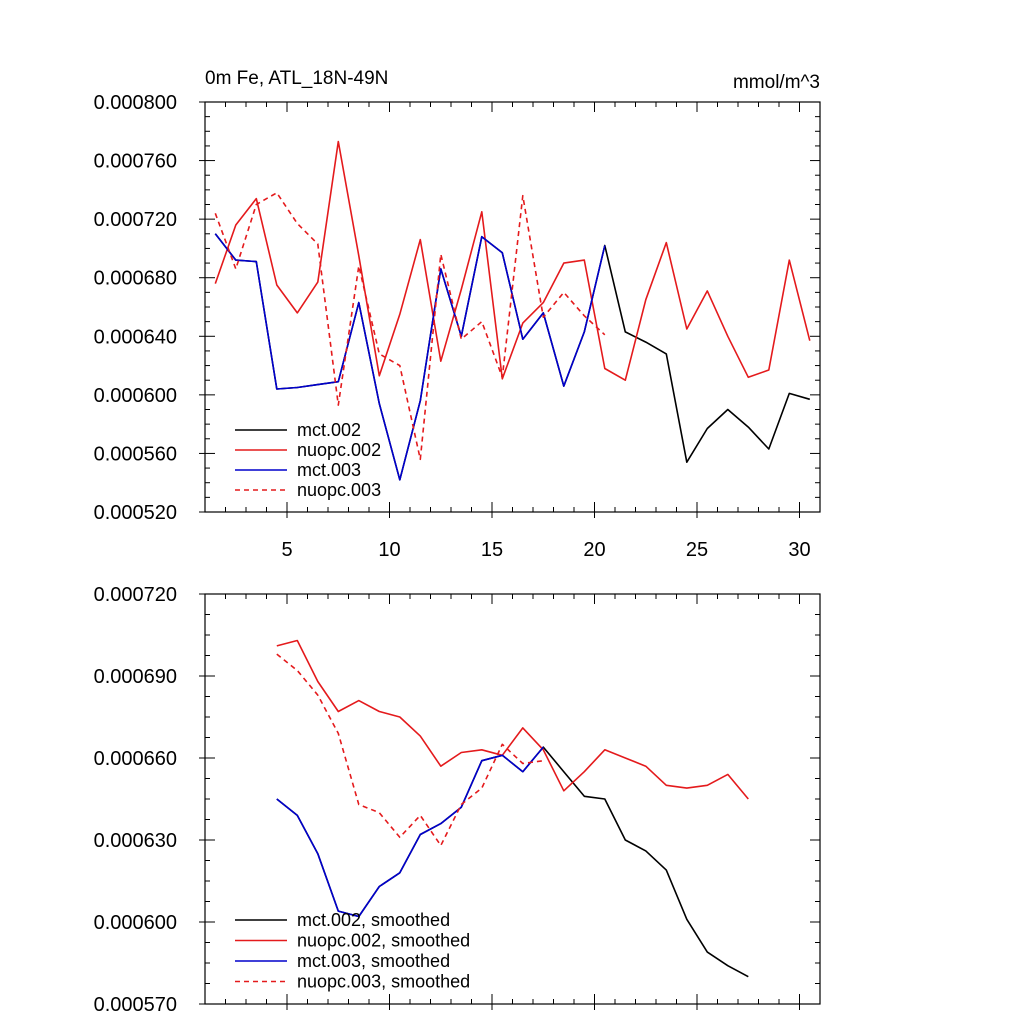 The image size is (1024, 1024). What do you see at coordinates (135, 103) in the screenshot?
I see `top-y-tick-label: 0.000800` at bounding box center [135, 103].